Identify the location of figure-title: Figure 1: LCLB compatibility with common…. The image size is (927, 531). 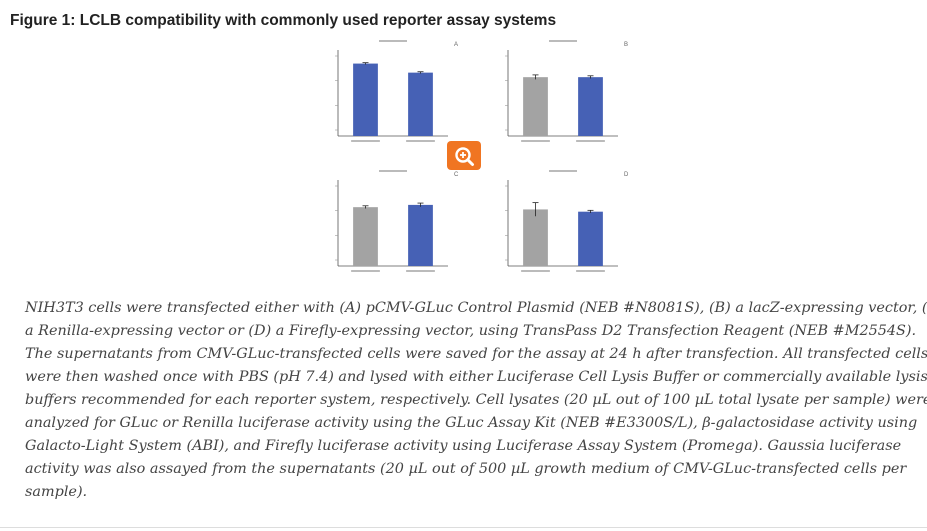
(283, 20).